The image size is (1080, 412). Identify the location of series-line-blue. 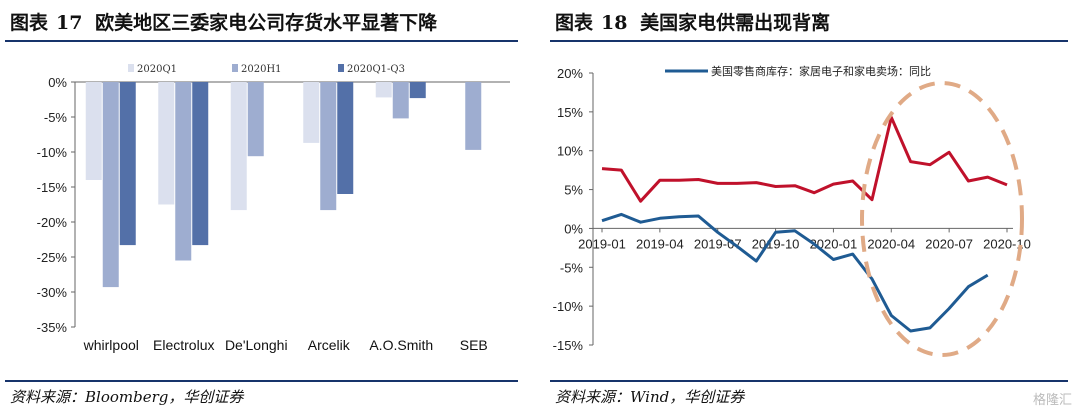
(795, 272).